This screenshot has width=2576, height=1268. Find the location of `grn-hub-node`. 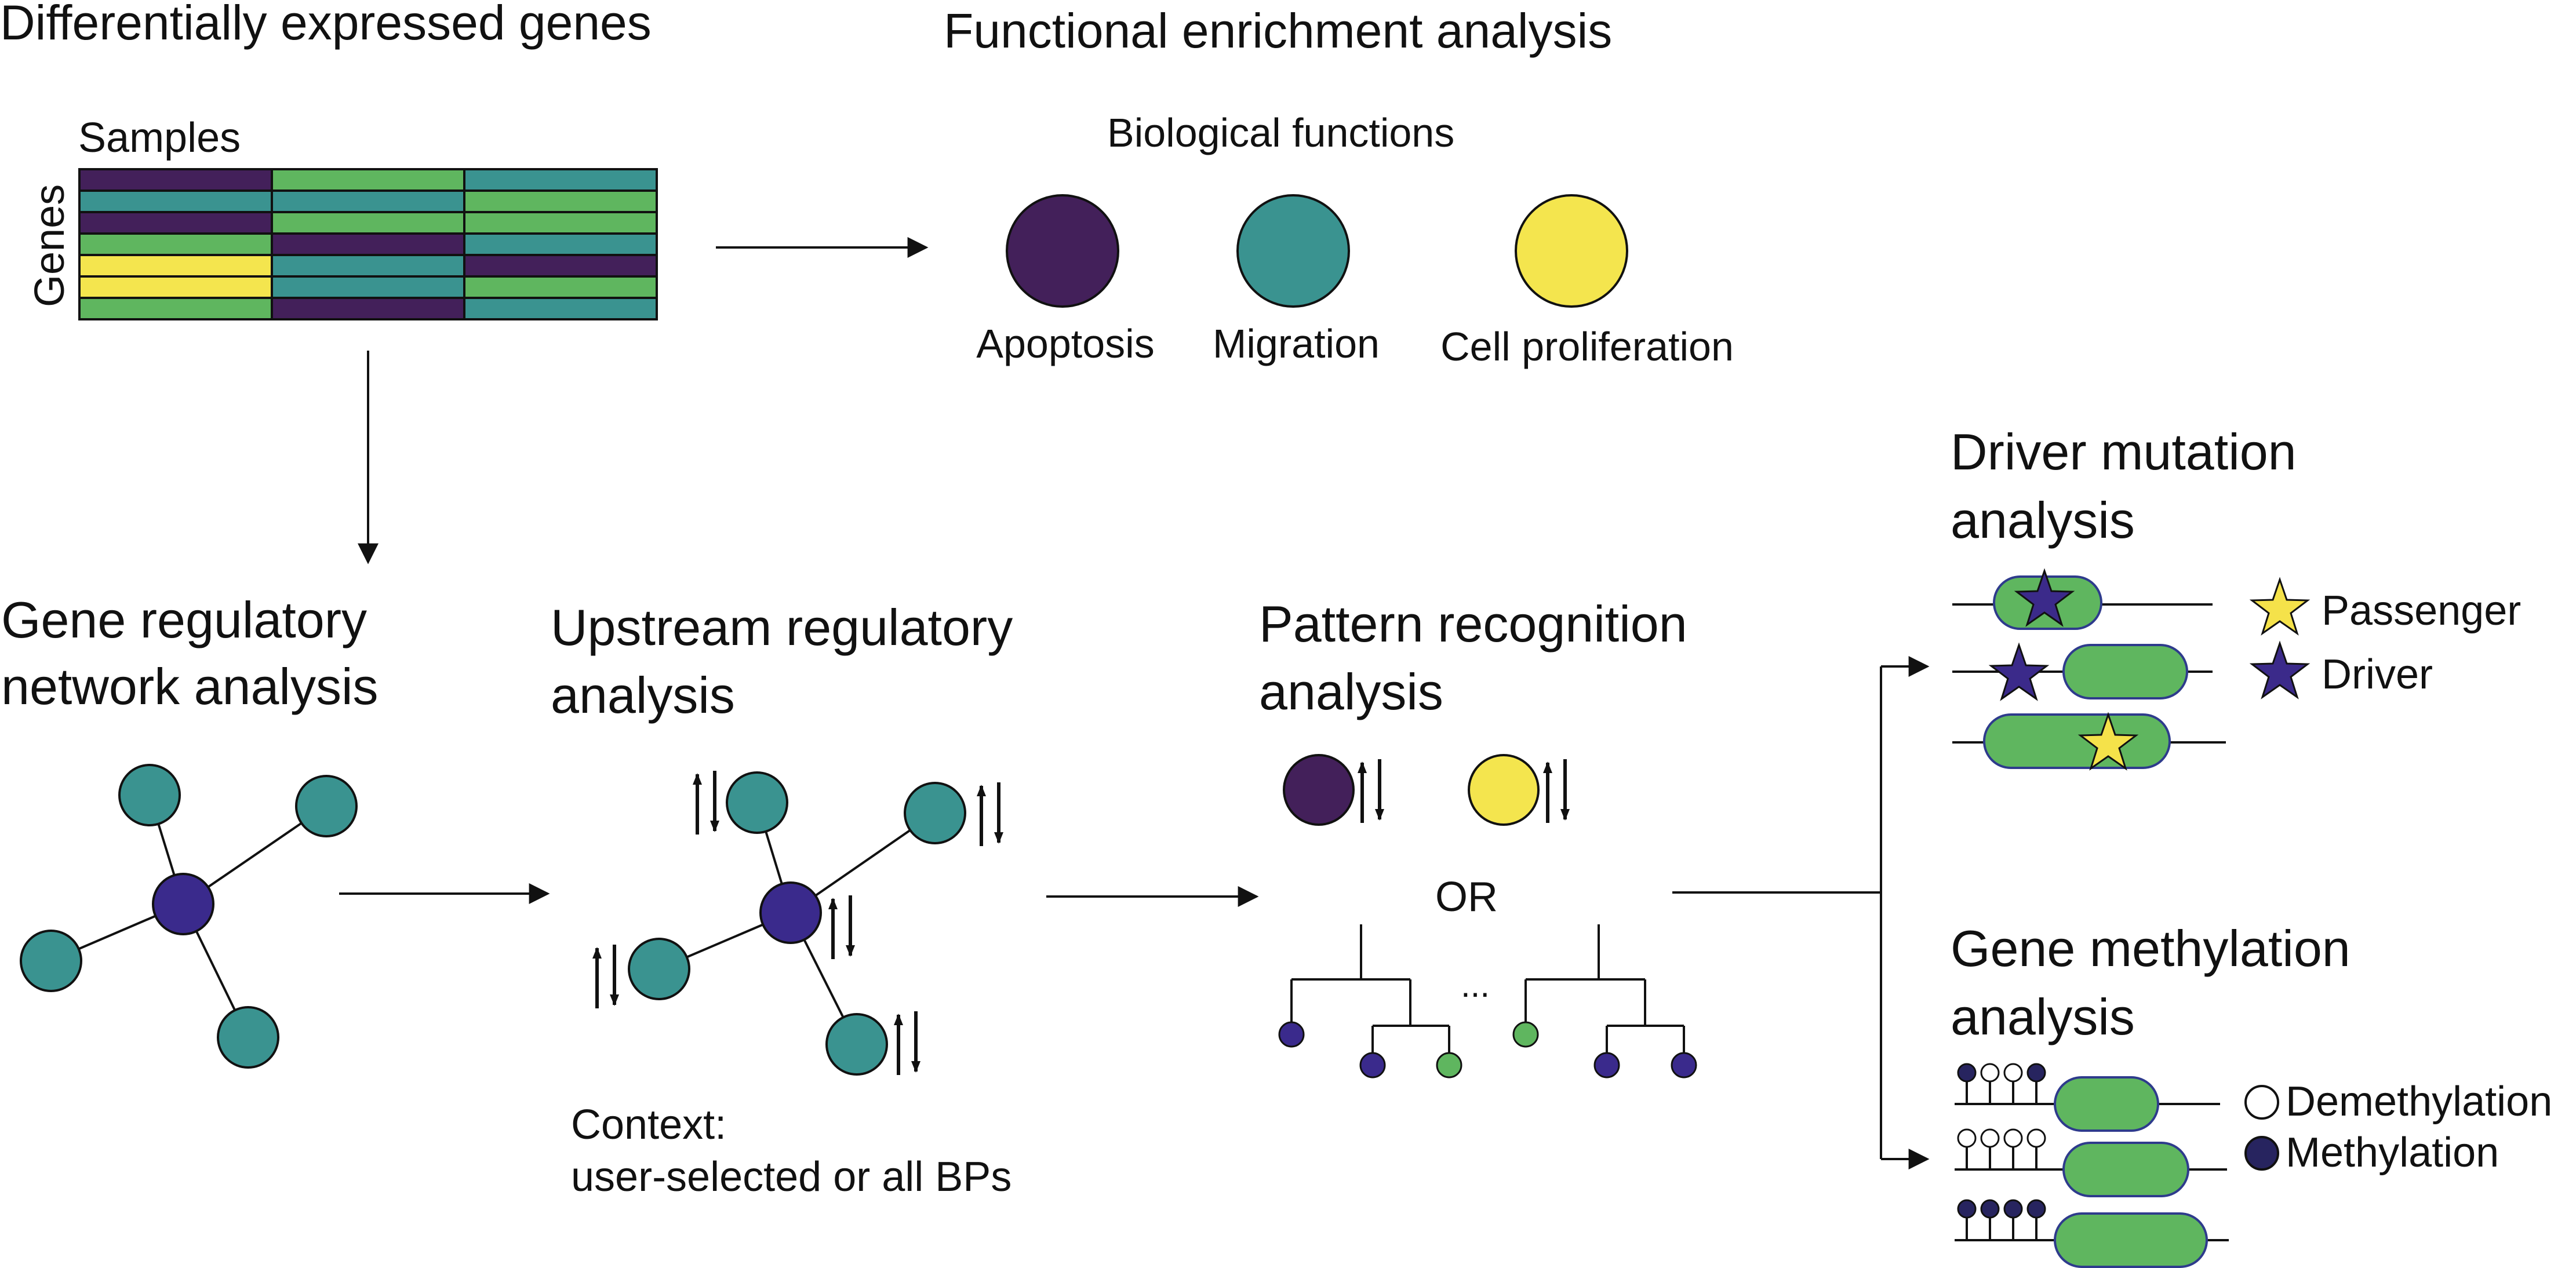

grn-hub-node is located at coordinates (183, 904).